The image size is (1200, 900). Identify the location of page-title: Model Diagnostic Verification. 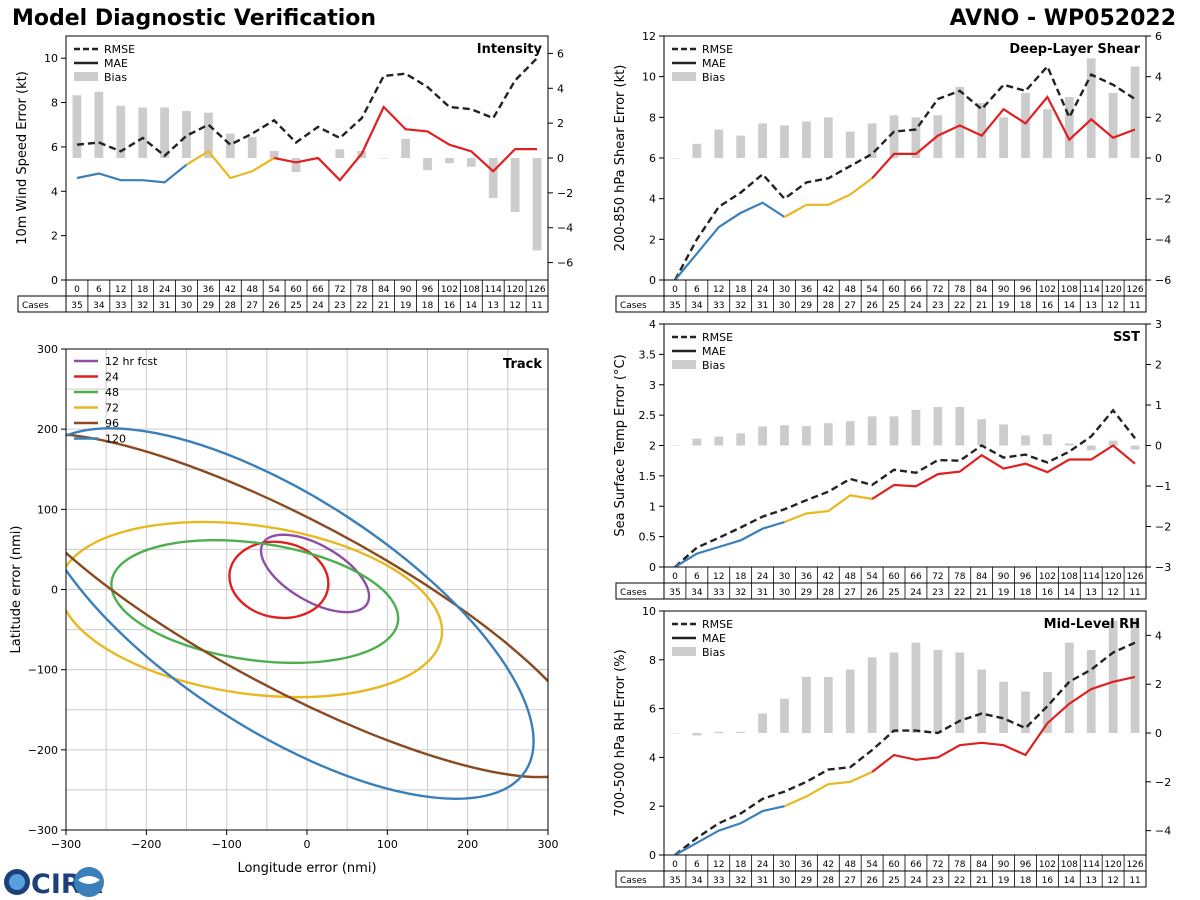
(194, 18).